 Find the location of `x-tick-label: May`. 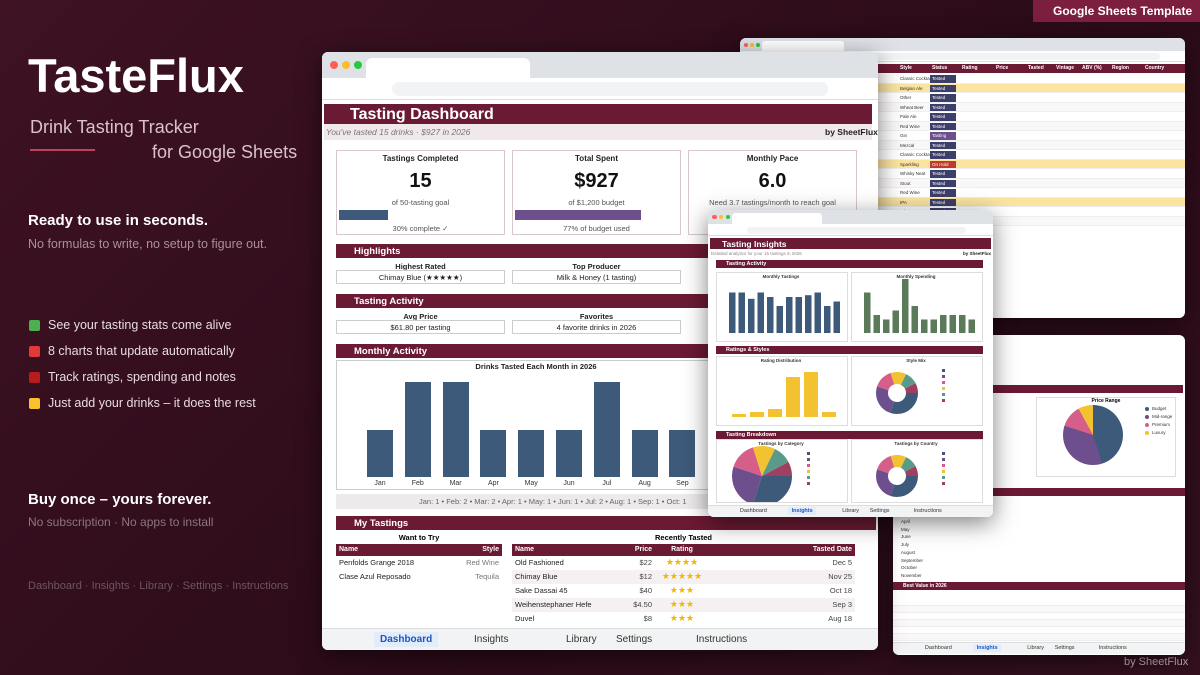

x-tick-label: May is located at coordinates (531, 483).